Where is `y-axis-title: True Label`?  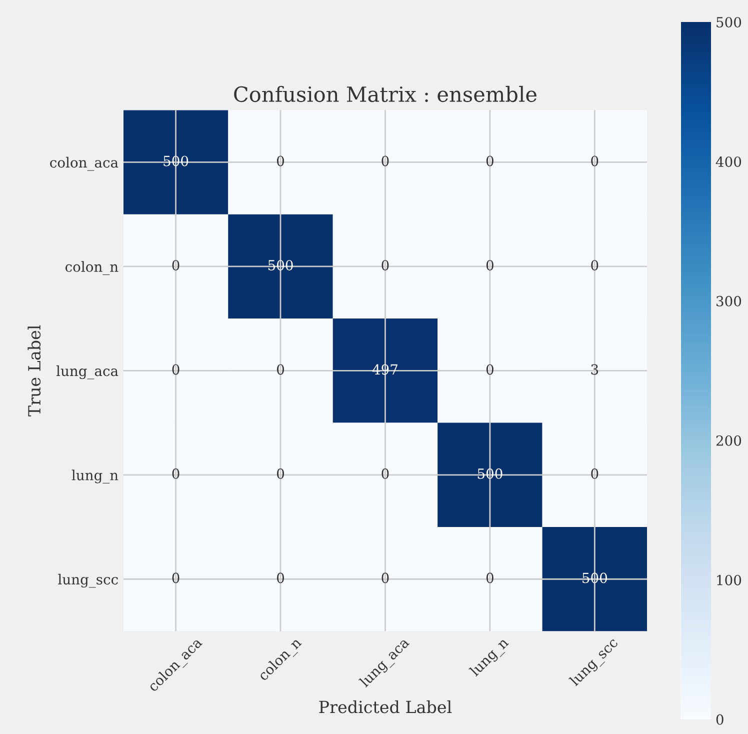
y-axis-title: True Label is located at coordinates (34, 370).